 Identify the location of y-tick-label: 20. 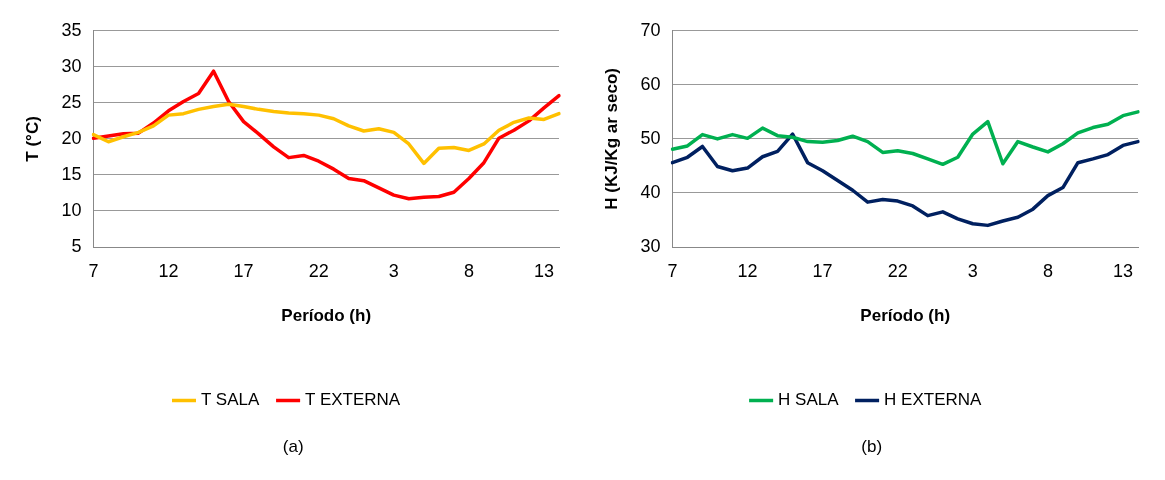
(71, 137).